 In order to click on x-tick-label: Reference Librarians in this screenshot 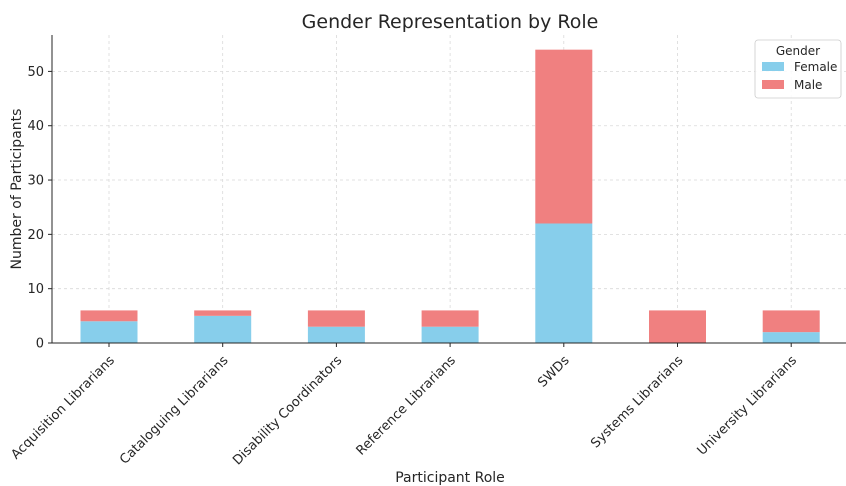, I will do `click(406, 405)`.